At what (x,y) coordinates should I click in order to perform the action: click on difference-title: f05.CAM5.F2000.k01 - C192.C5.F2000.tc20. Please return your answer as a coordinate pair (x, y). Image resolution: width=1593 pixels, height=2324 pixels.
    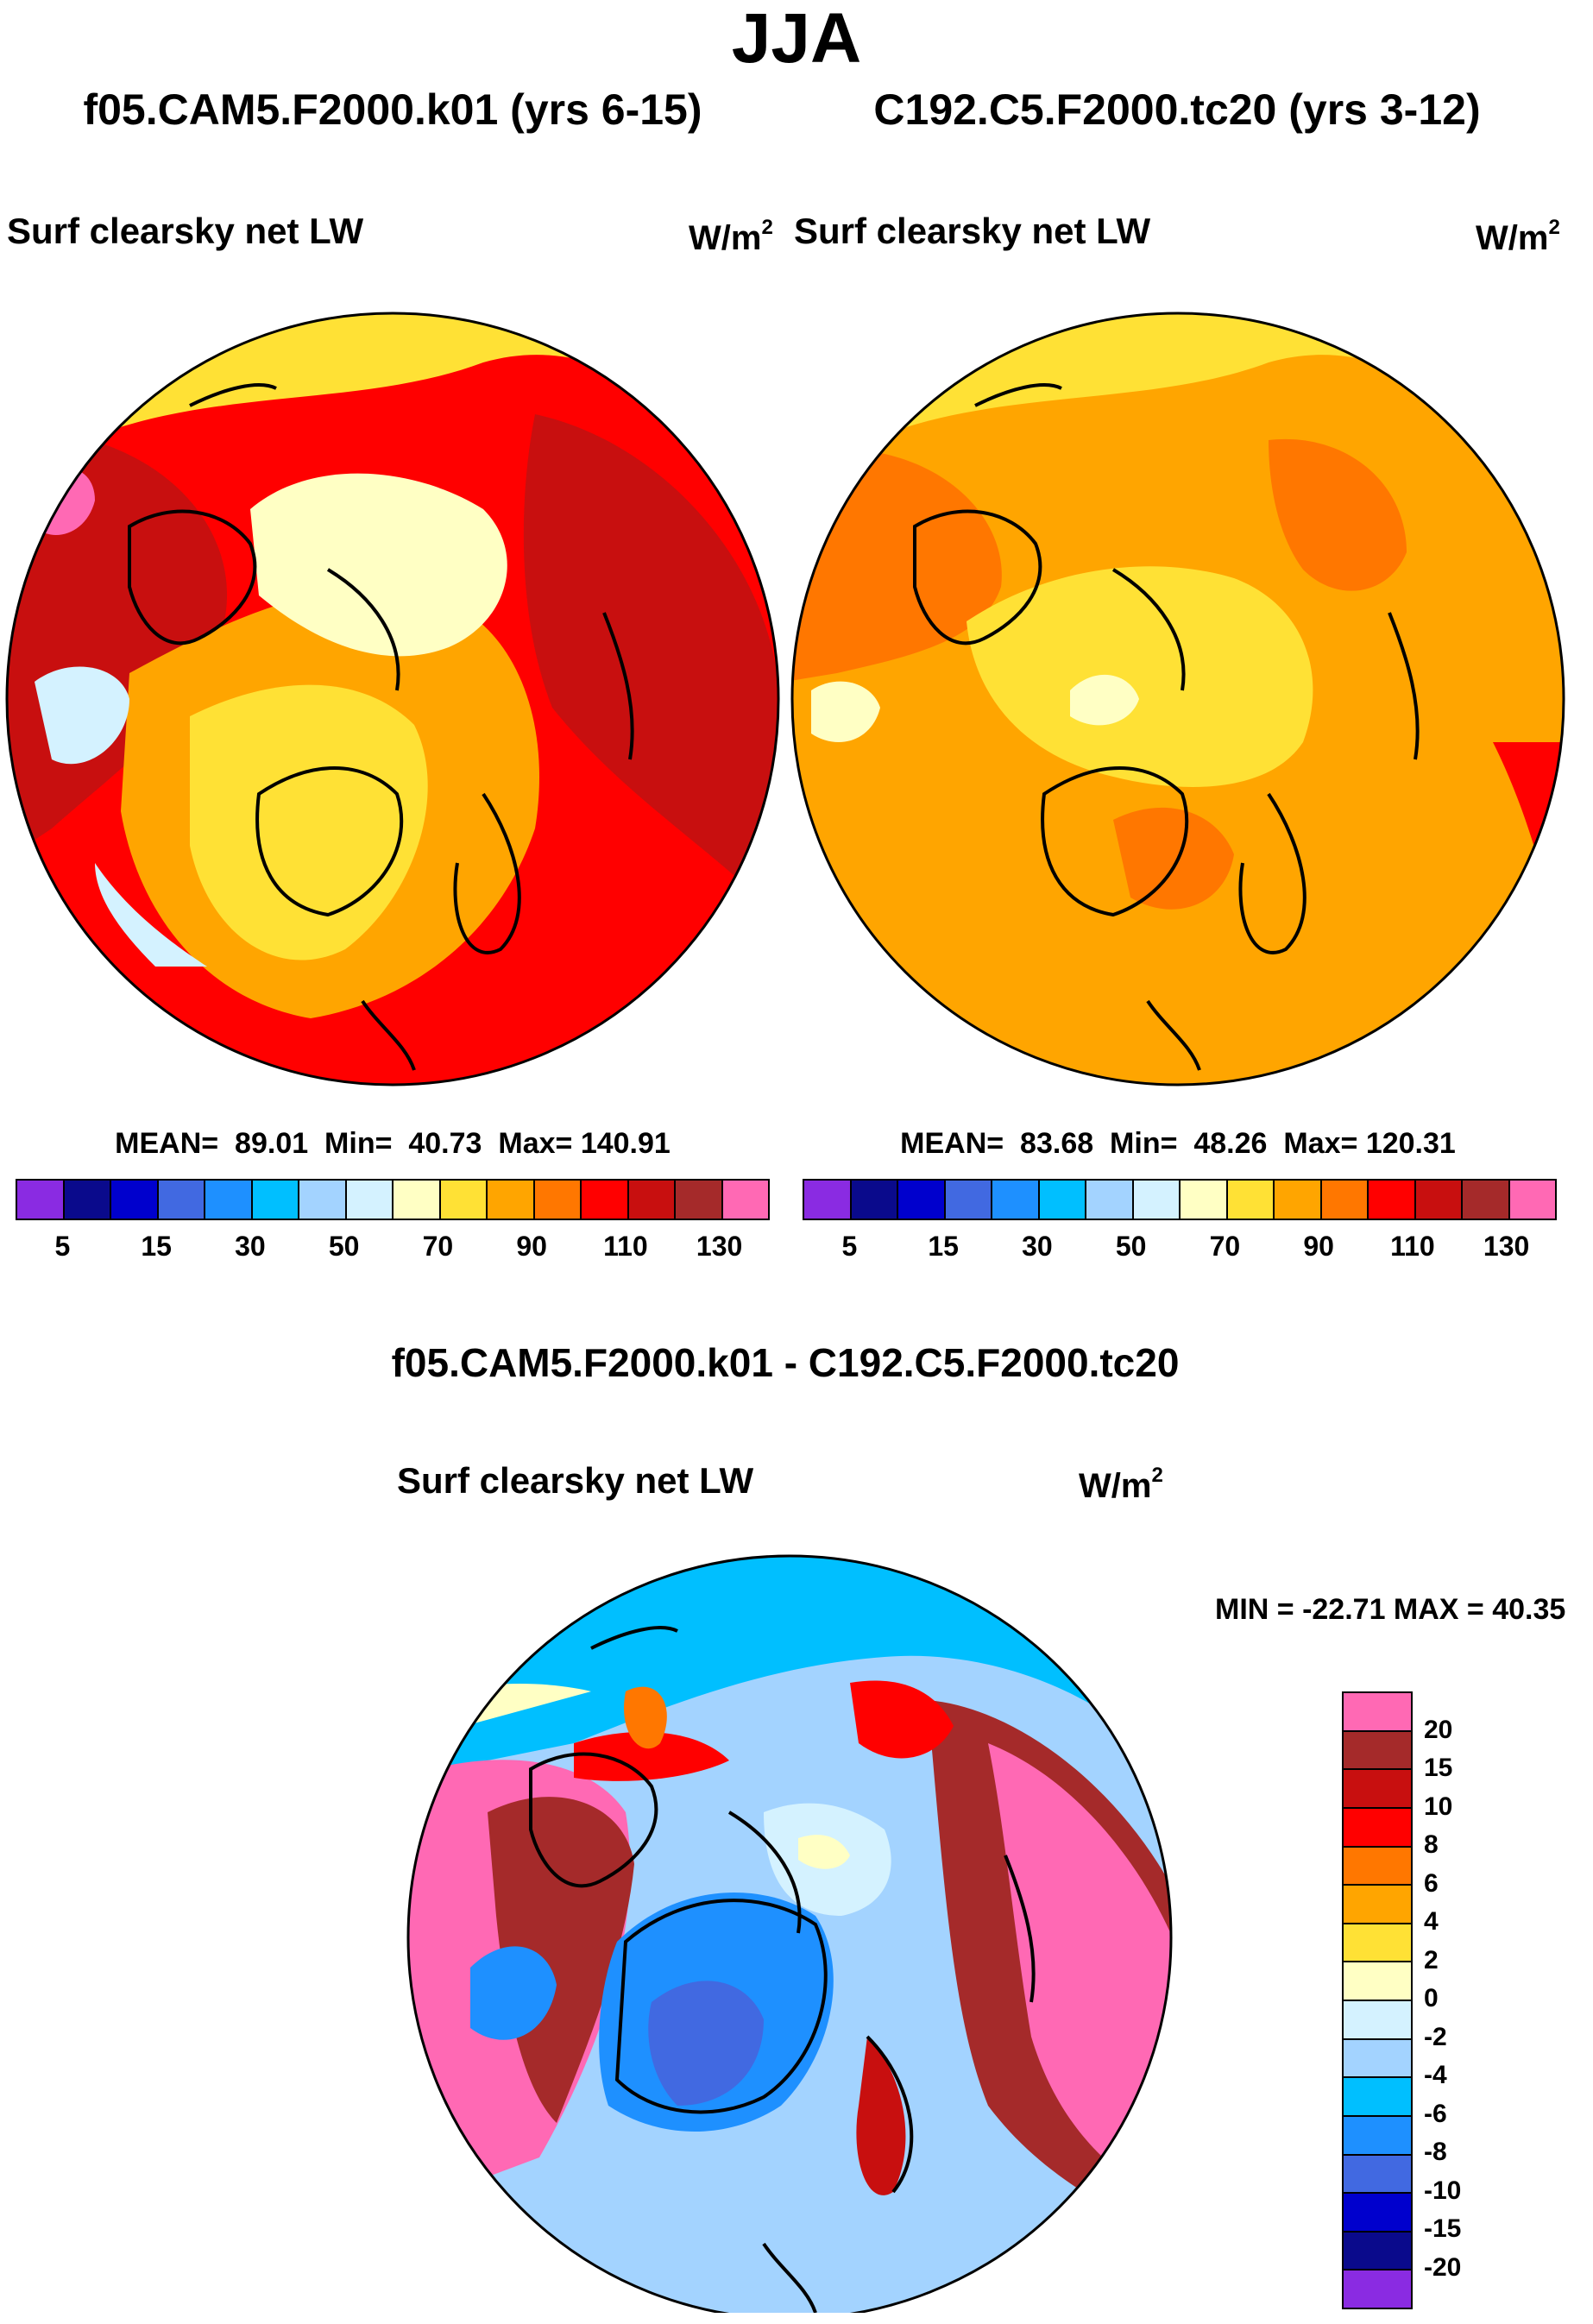
    Looking at the image, I should click on (786, 1362).